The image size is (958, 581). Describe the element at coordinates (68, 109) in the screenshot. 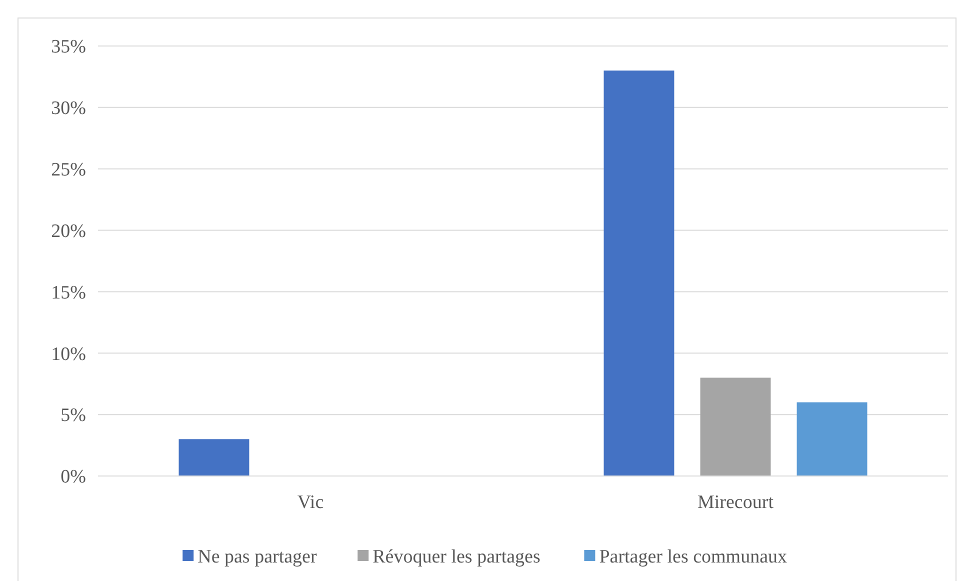

I see `y-tick-label: 30%` at that location.